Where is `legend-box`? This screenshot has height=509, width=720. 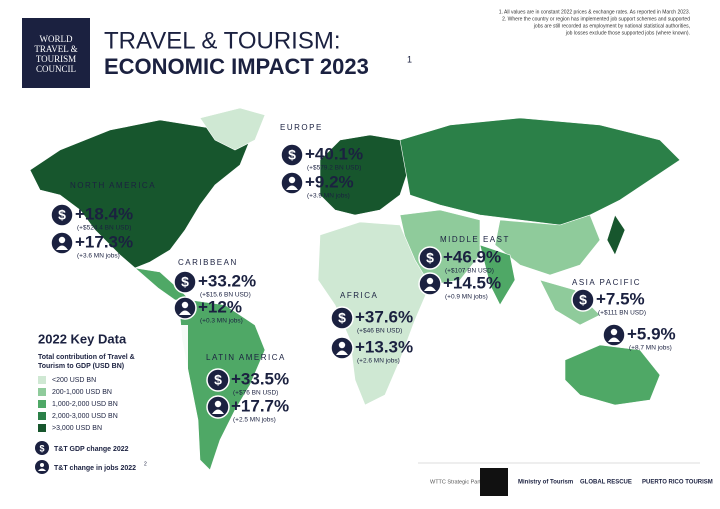 legend-box is located at coordinates (109, 404).